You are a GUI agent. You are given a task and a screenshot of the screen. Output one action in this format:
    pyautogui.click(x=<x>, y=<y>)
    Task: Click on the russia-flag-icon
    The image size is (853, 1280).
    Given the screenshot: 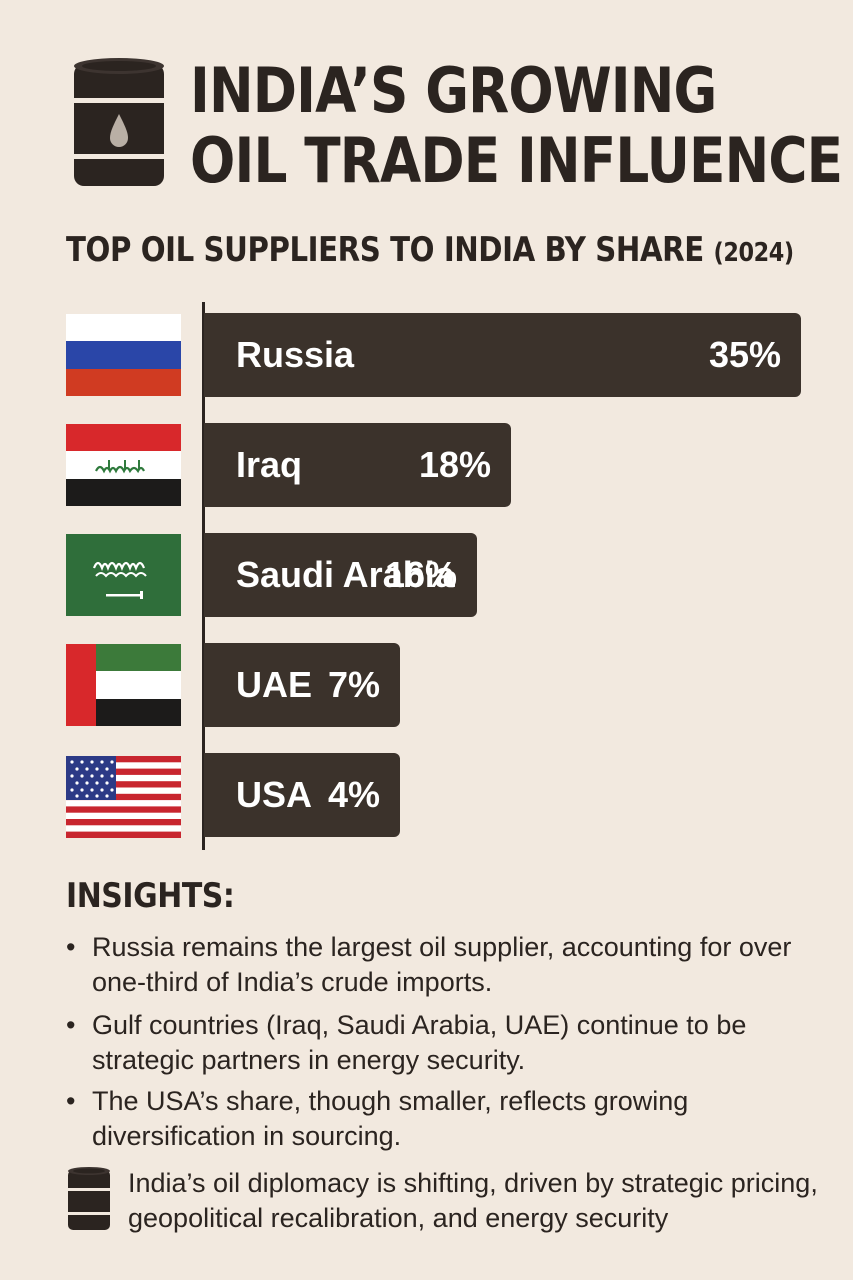 What is the action you would take?
    pyautogui.click(x=123, y=355)
    